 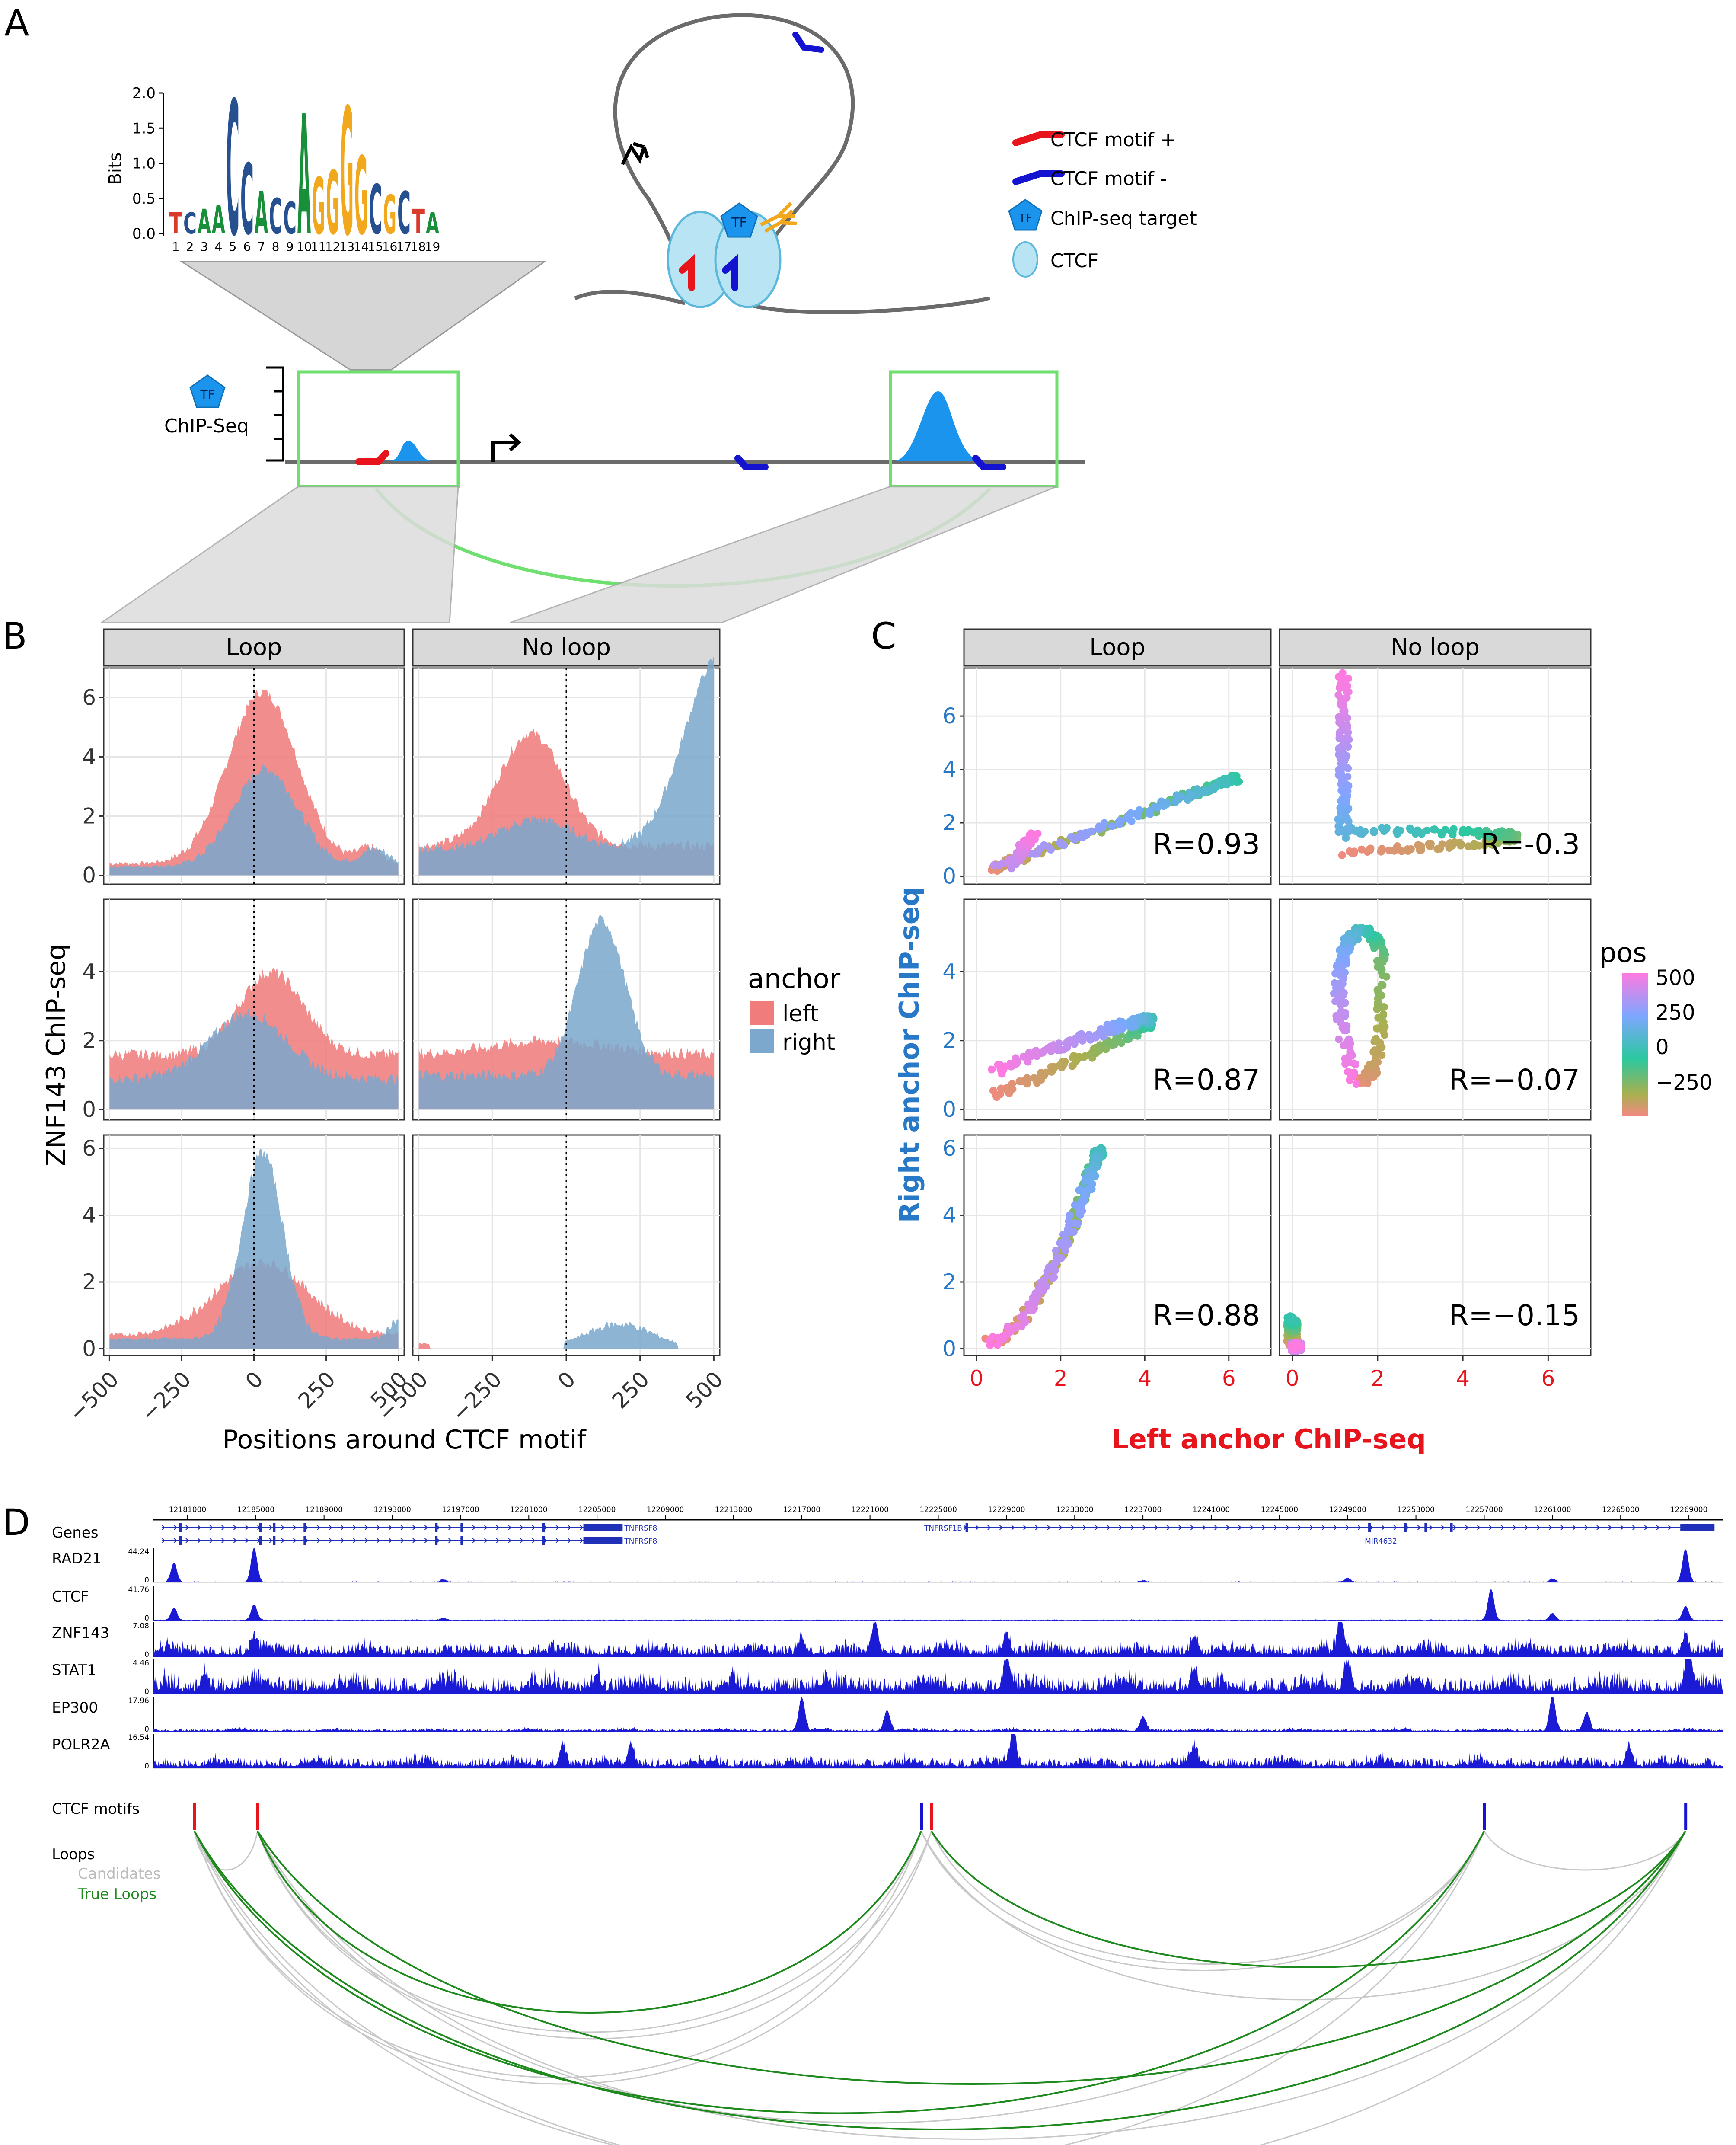 What do you see at coordinates (1381, 1542) in the screenshot?
I see `gene-name: MIR4632` at bounding box center [1381, 1542].